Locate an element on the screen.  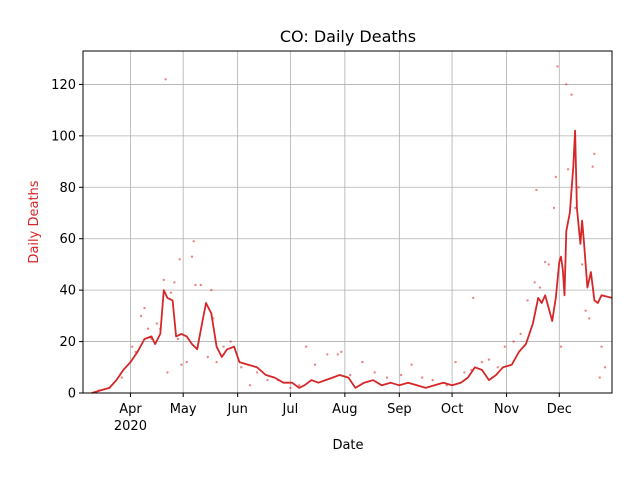
x-axis-ticks: Apr 2020 May Jun Jul Aug Sep Oct Nov Dec is located at coordinates (343, 413).